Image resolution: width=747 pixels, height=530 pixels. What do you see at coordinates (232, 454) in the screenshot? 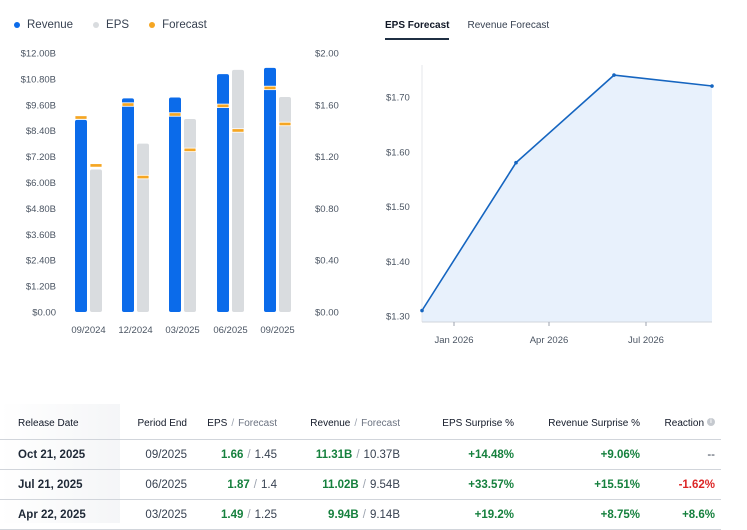
I see `eps-actual: 1.66` at bounding box center [232, 454].